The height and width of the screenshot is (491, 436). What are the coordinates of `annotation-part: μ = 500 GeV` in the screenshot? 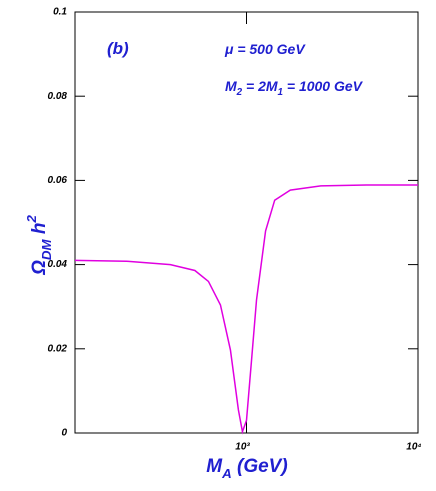 It's located at (265, 49).